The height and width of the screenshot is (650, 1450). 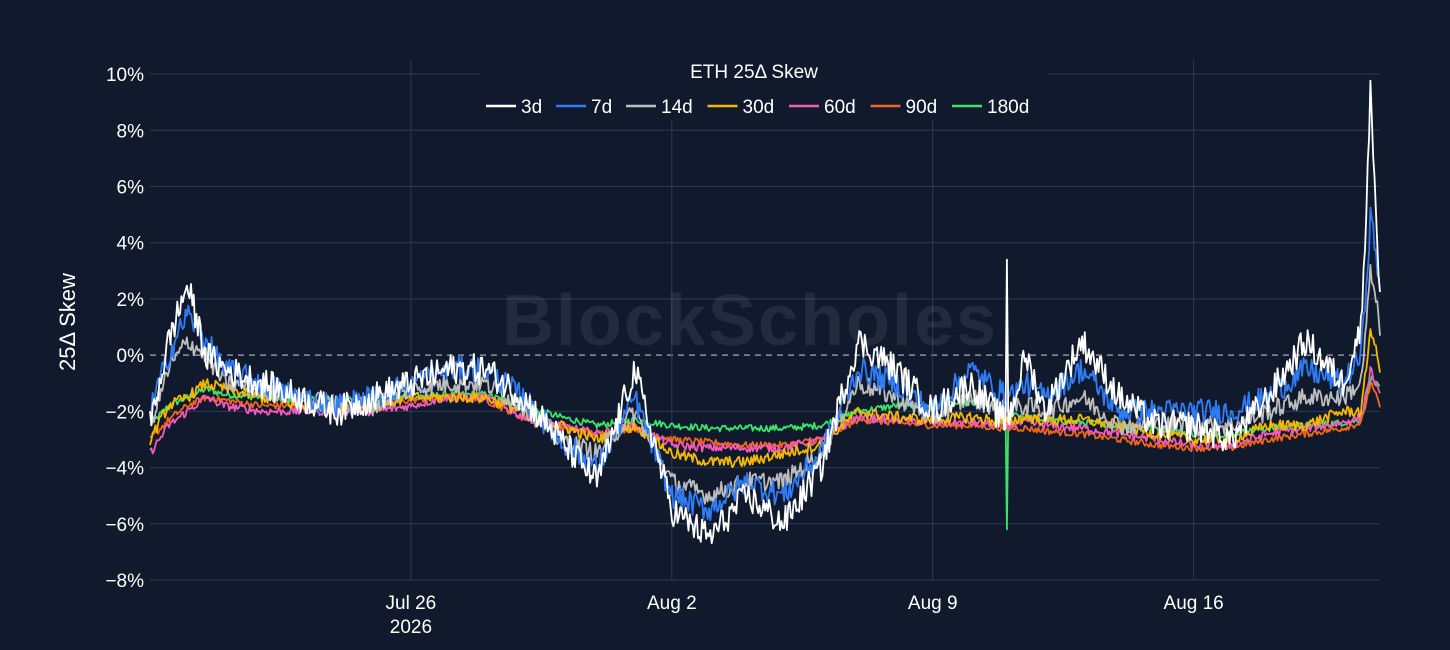 What do you see at coordinates (1008, 107) in the screenshot?
I see `legend-label-180d: 180d` at bounding box center [1008, 107].